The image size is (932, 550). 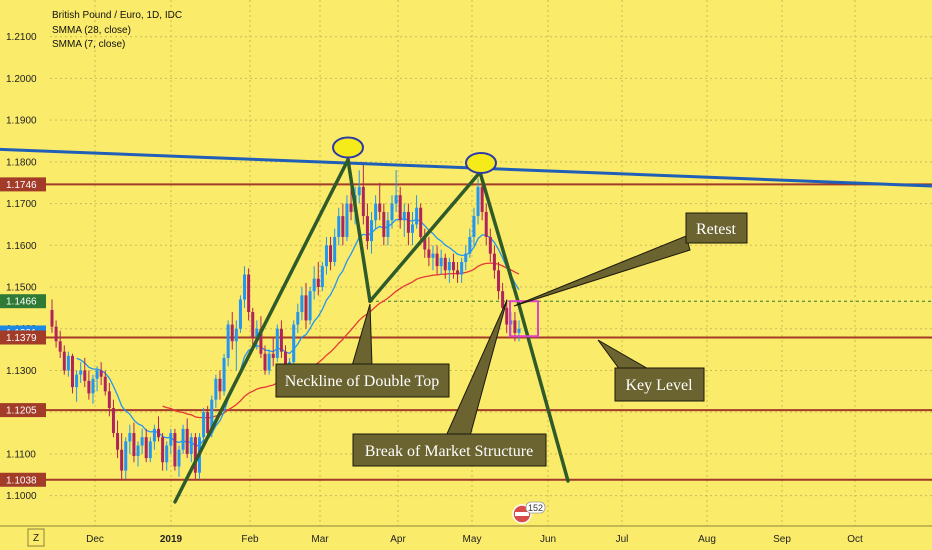 What do you see at coordinates (21, 162) in the screenshot?
I see `price-tick-label: 1.1800` at bounding box center [21, 162].